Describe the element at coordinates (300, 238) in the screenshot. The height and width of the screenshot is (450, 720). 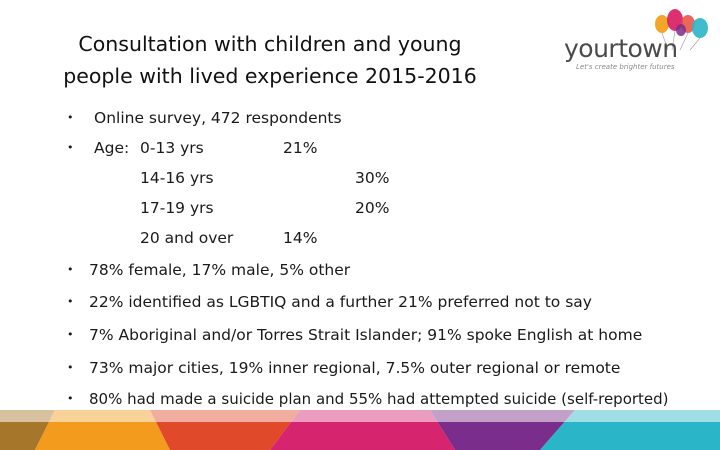
I see `age-group-value: 14%` at that location.